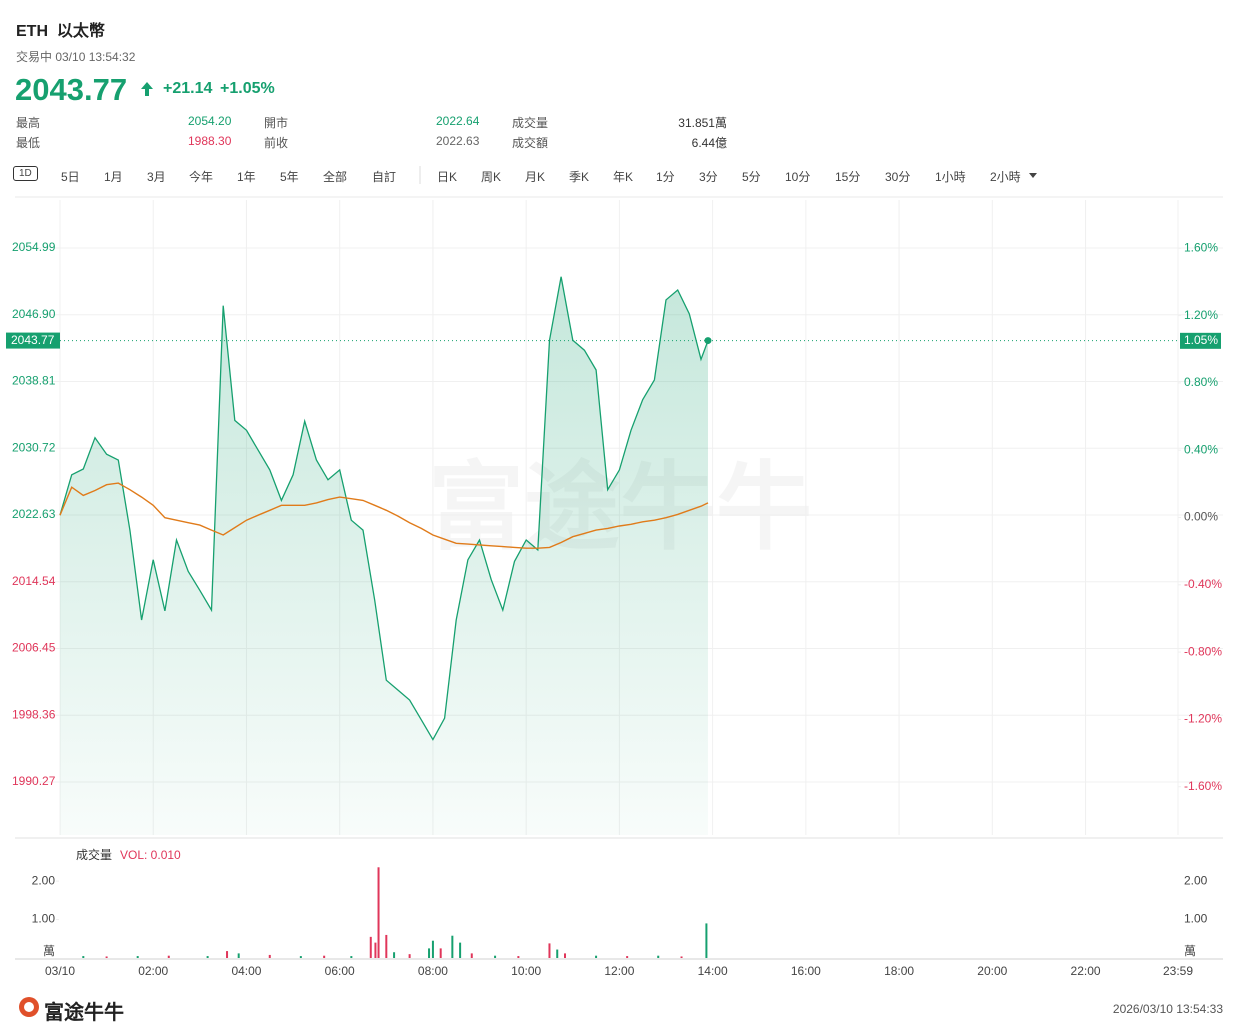 The image size is (1239, 1035). I want to click on y-tick-label: 2054.99, so click(34, 247).